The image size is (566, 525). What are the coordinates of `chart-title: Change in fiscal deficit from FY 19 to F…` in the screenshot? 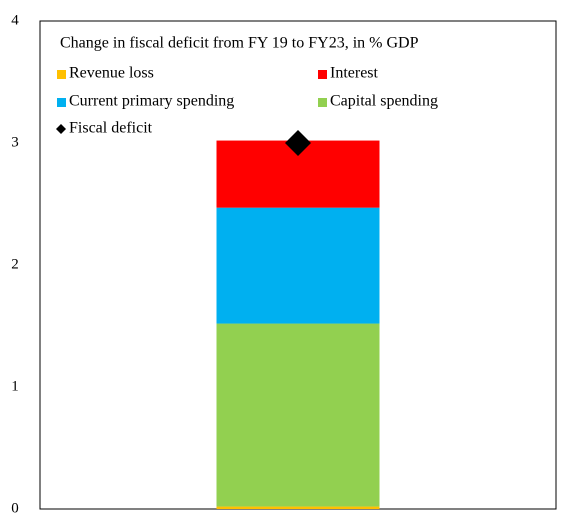 It's located at (239, 43).